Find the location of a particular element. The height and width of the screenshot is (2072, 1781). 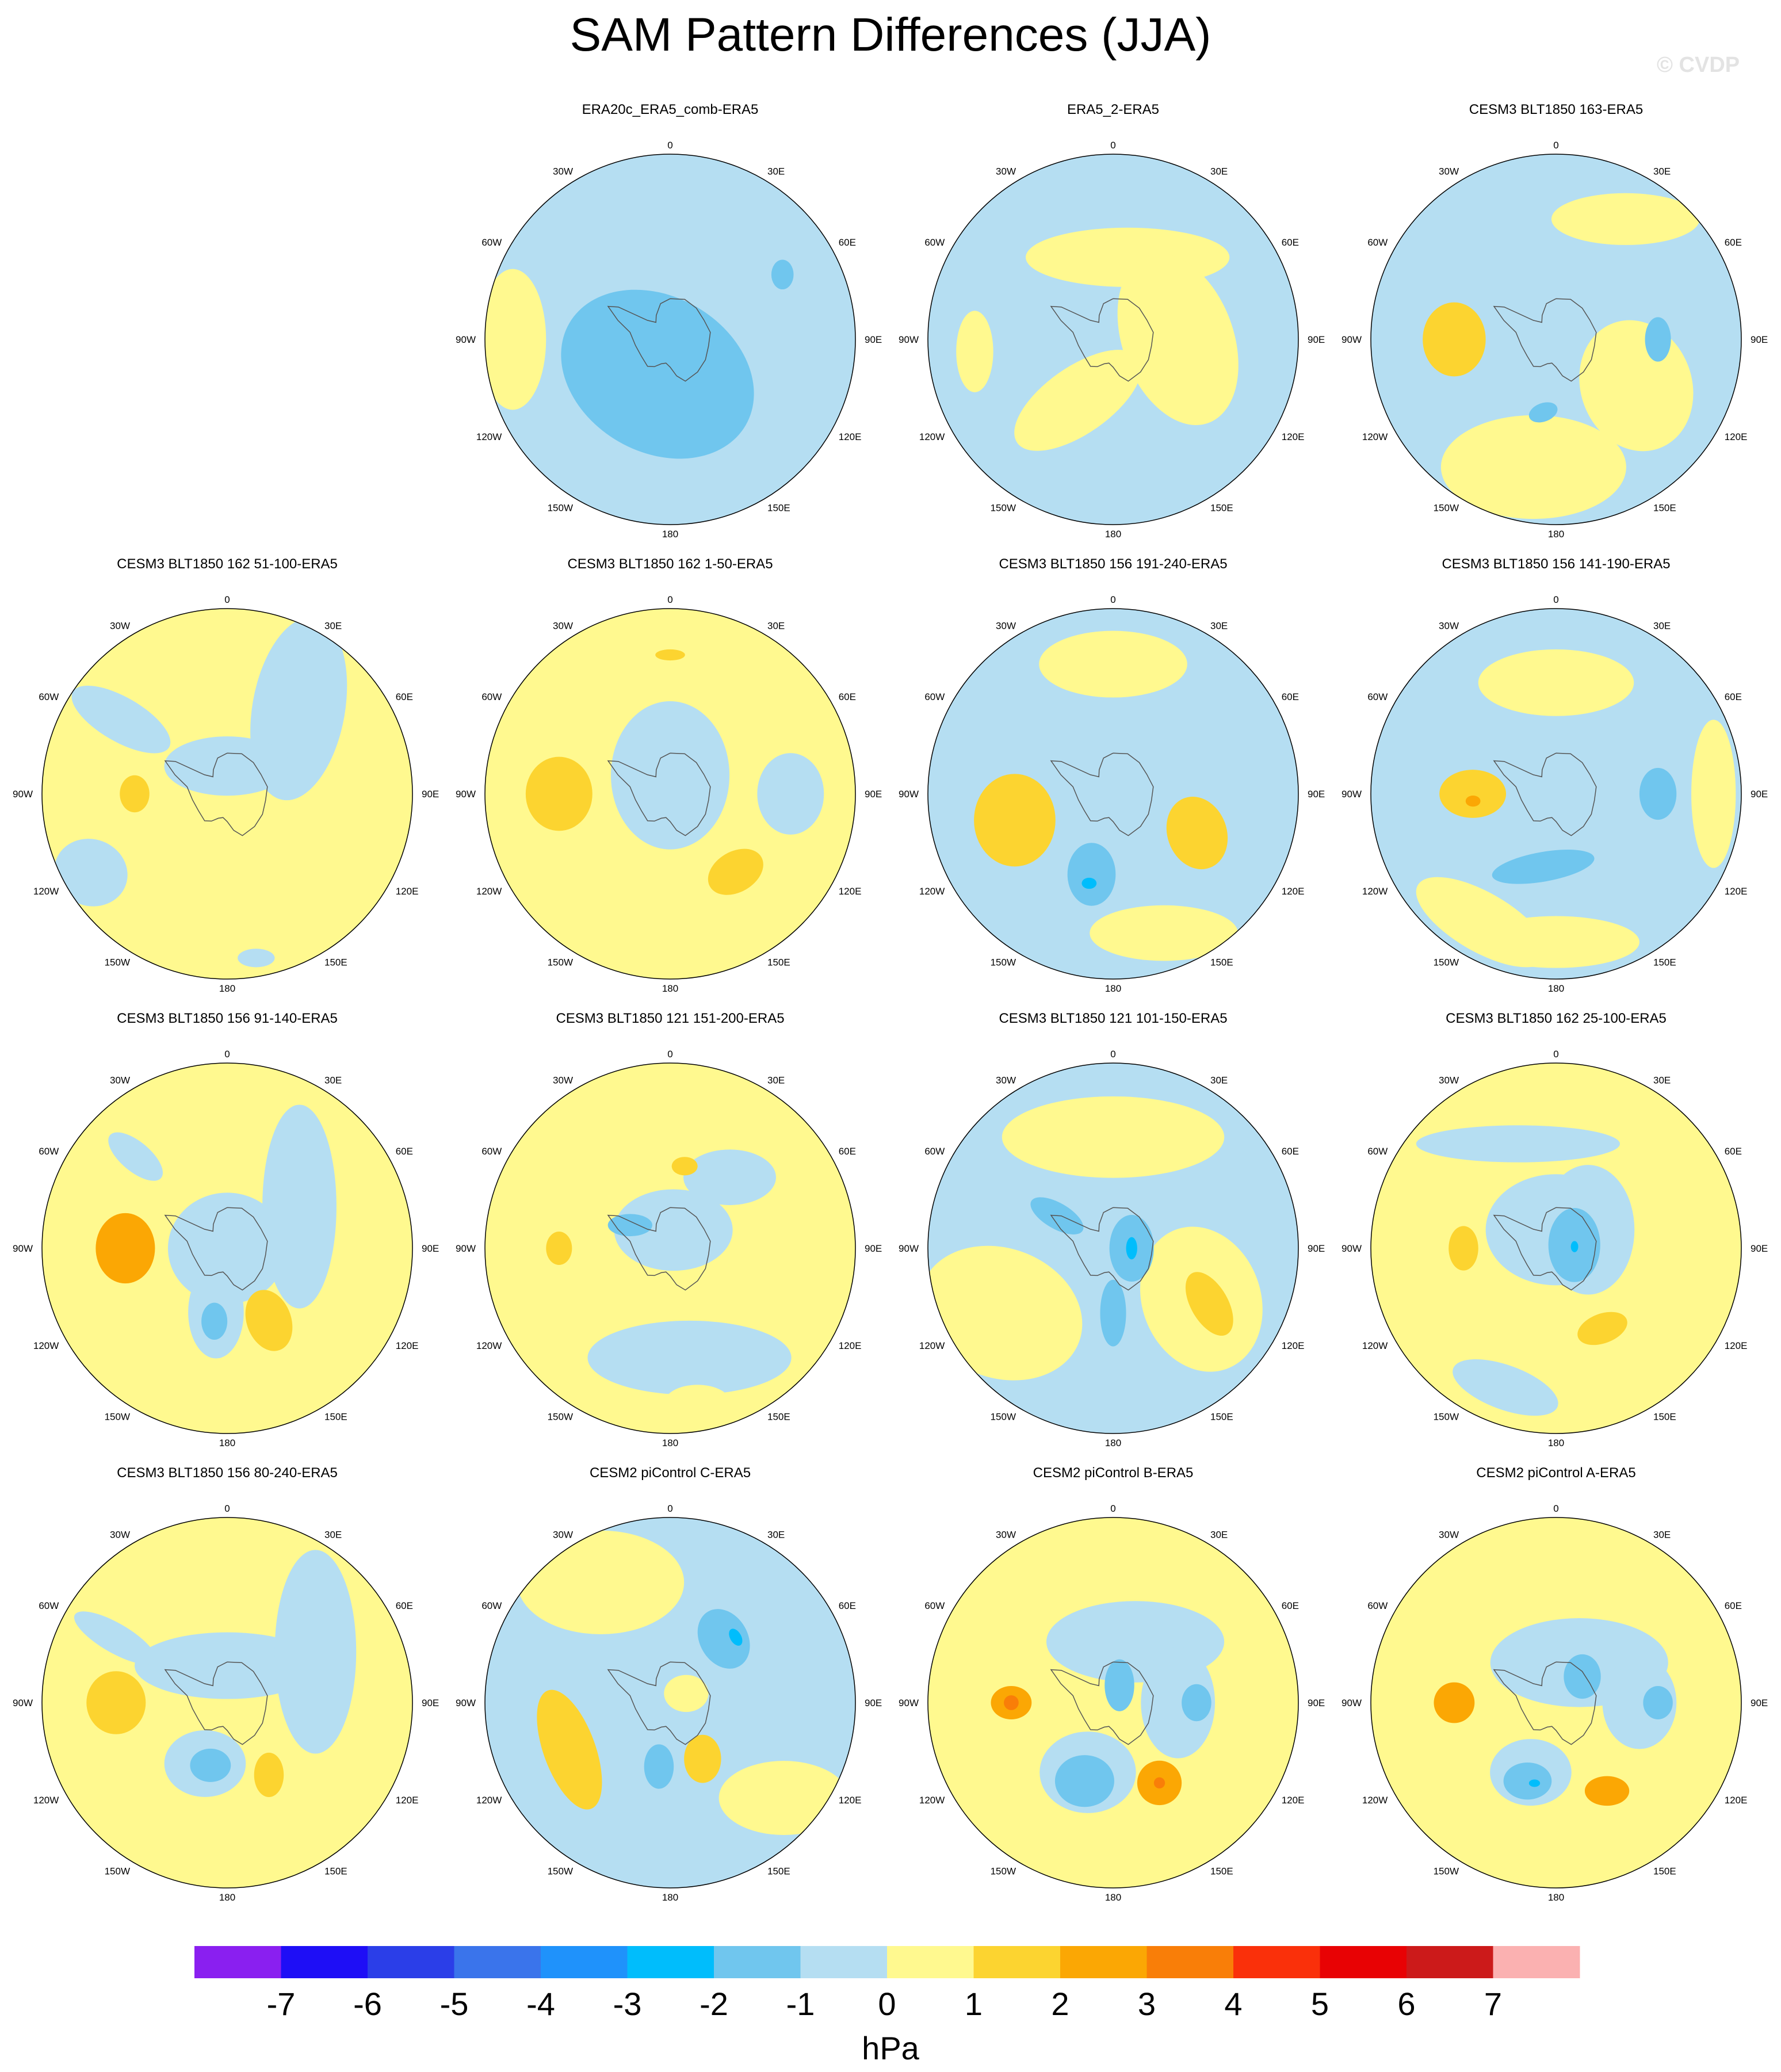

panel-title: CESM2 piControl C-ERA5 is located at coordinates (670, 1473).